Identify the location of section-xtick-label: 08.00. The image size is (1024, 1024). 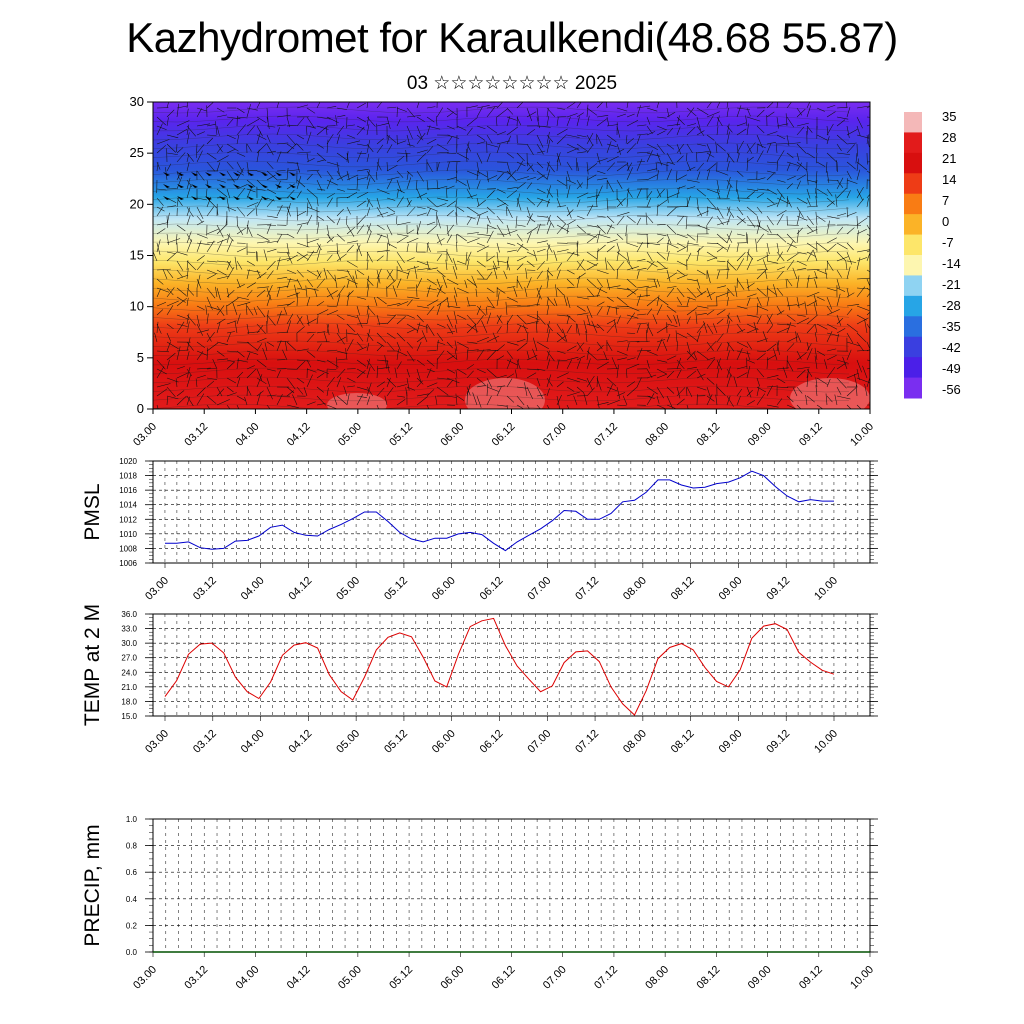
(657, 435).